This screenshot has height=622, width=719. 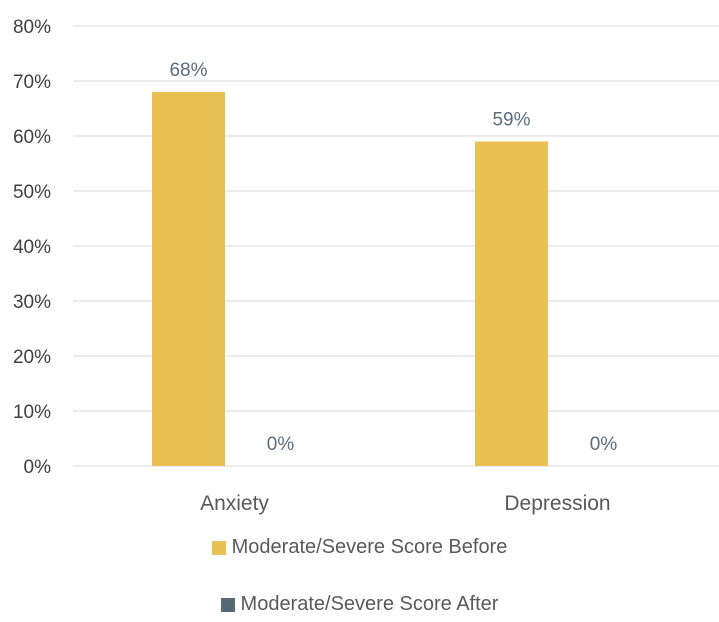 I want to click on legend-item-after: Moderate/Severe Score After, so click(x=359, y=604).